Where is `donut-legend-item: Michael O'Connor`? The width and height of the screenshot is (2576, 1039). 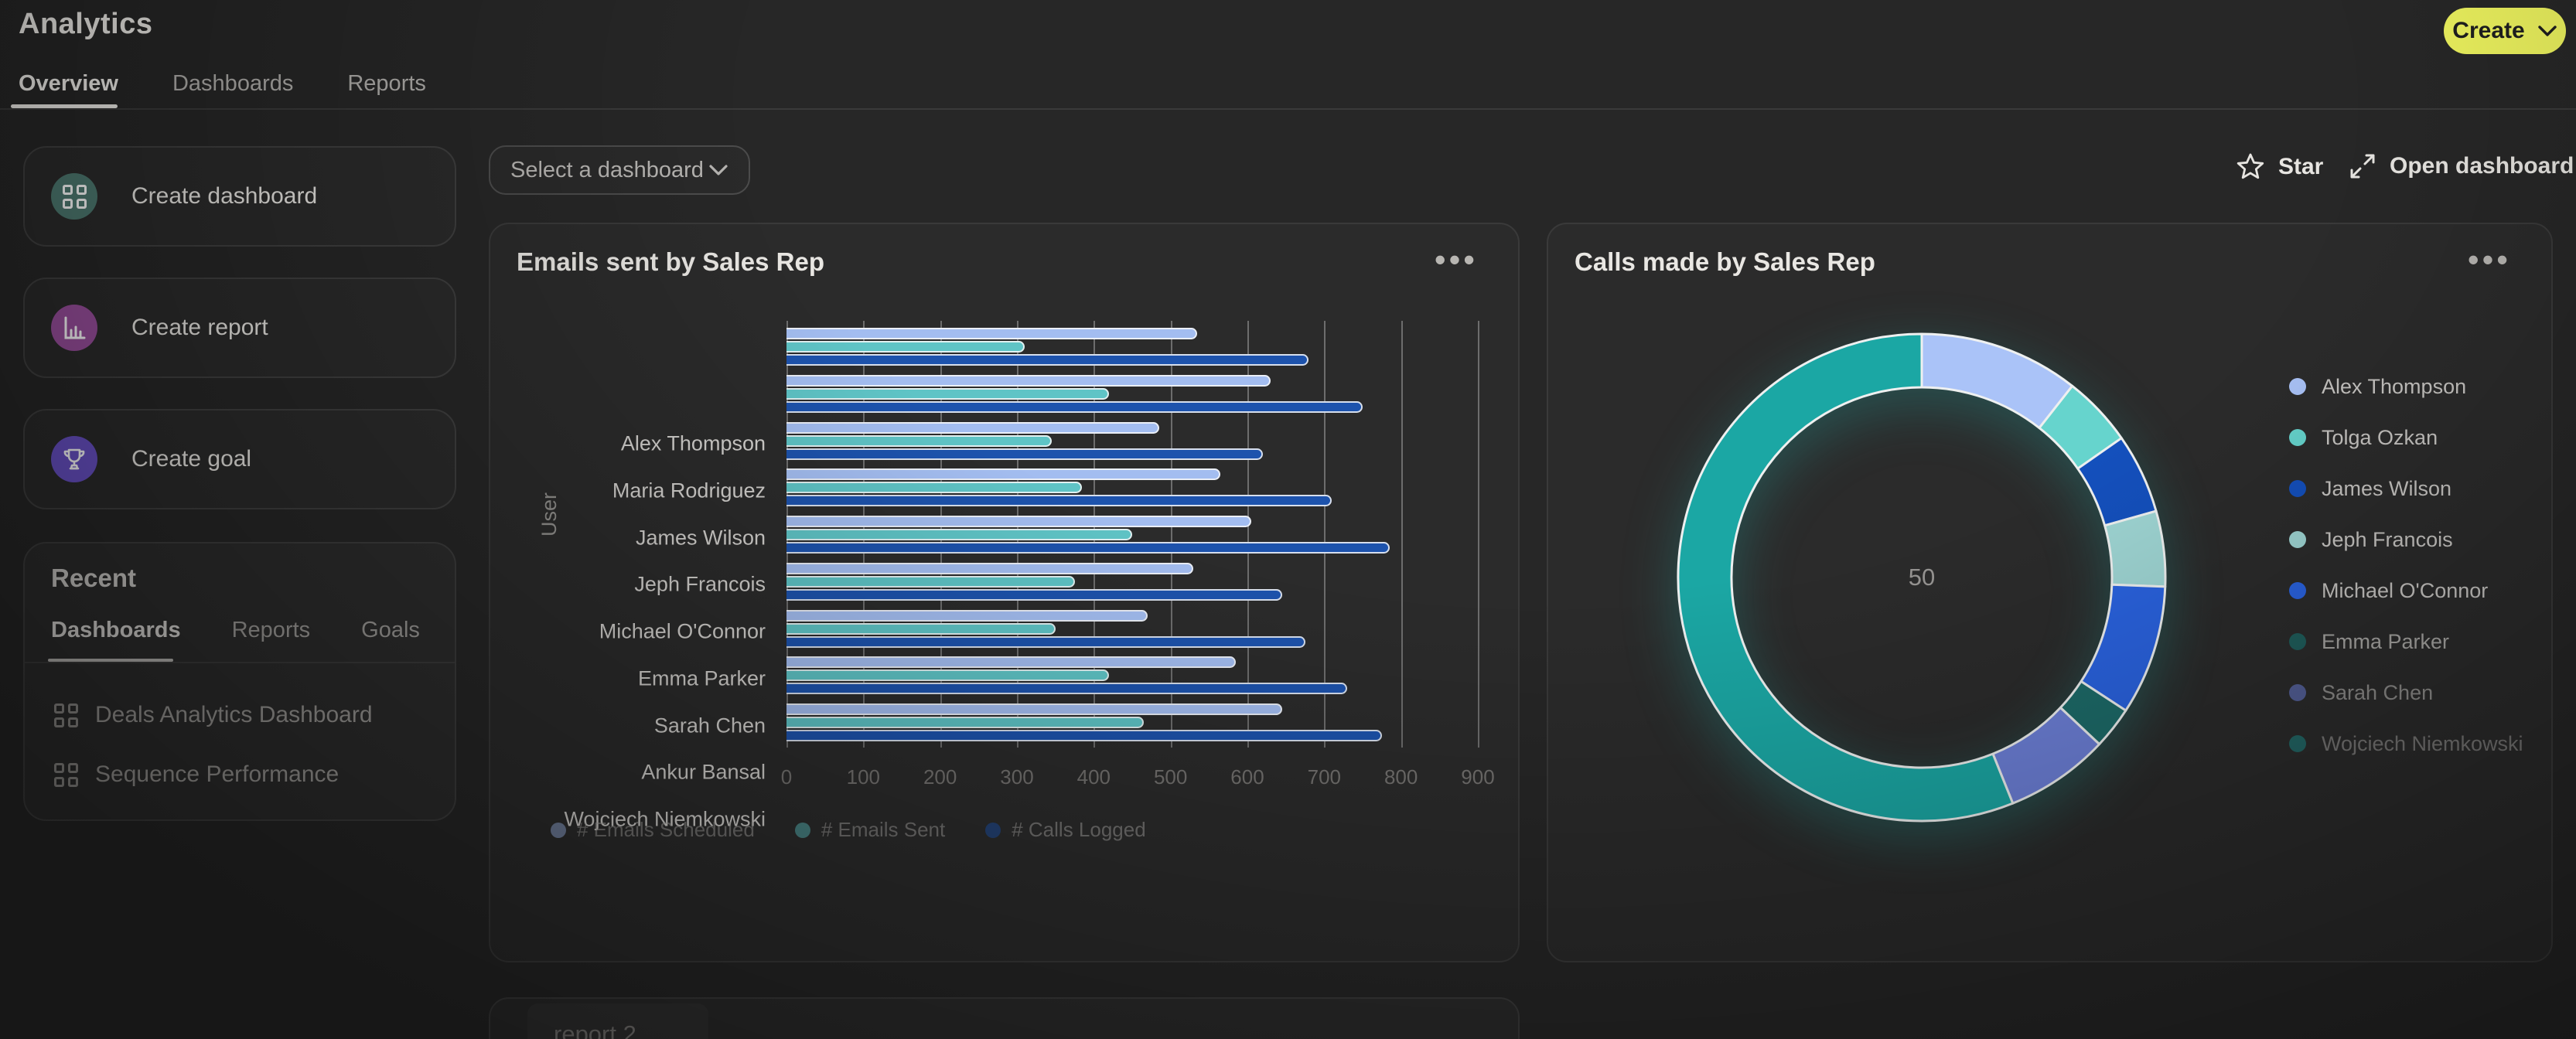
donut-legend-item: Michael O'Connor is located at coordinates (2406, 590).